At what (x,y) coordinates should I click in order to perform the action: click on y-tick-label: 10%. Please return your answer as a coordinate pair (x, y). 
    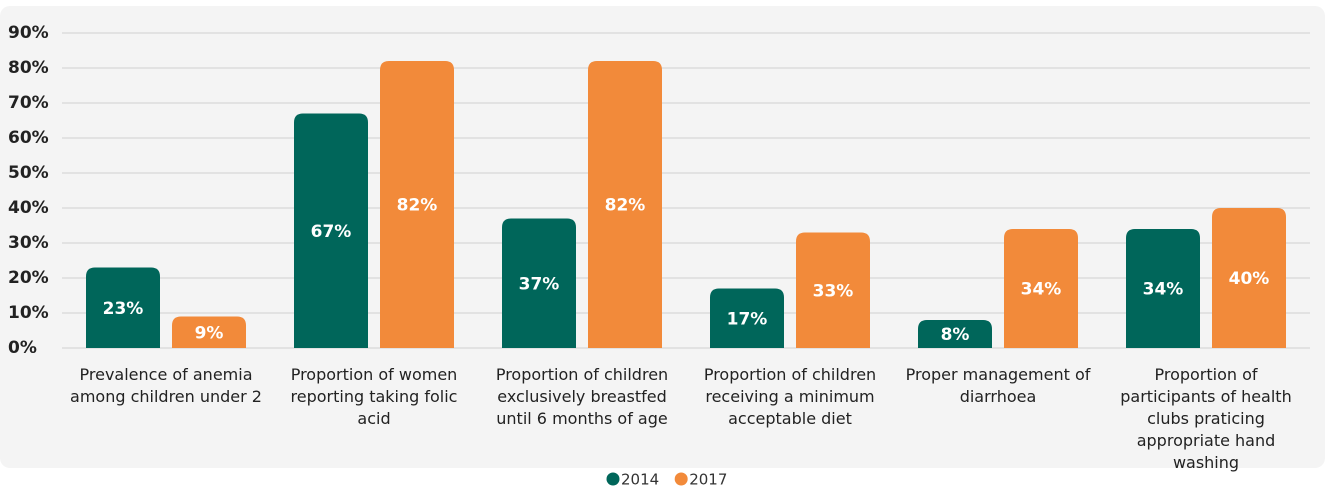
    Looking at the image, I should click on (28, 313).